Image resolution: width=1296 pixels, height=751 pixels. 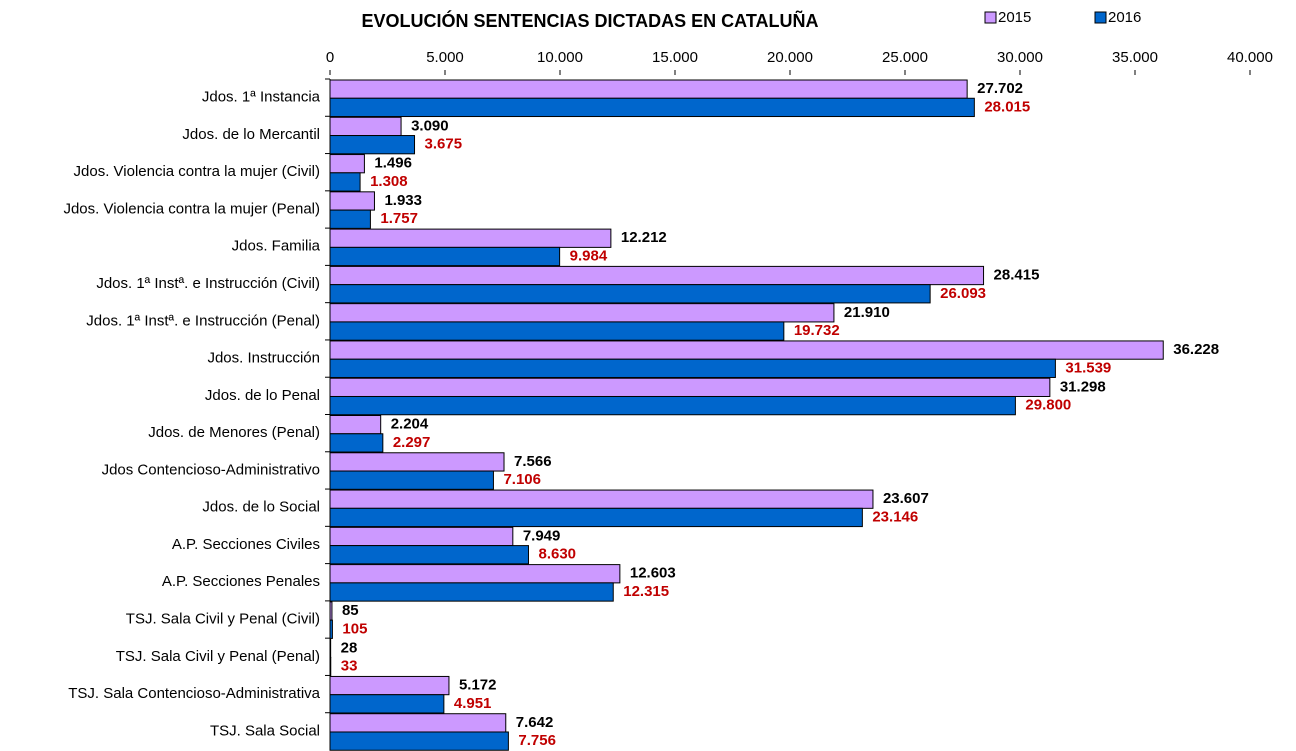 I want to click on x-tick-label: 15.000, so click(x=675, y=57).